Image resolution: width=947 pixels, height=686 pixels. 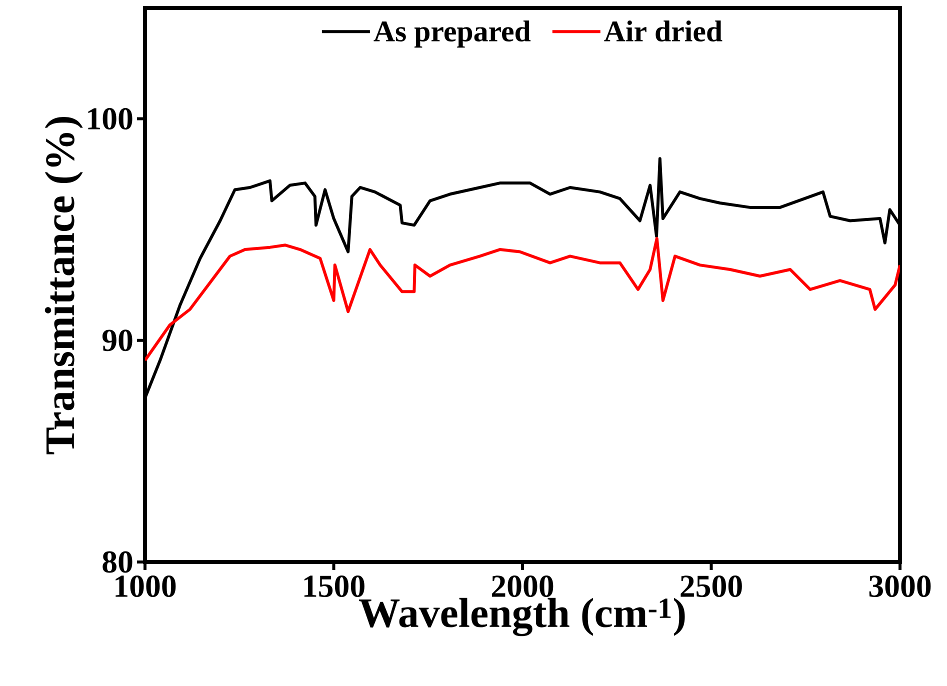 I want to click on legend-label: As prepared, so click(x=452, y=34).